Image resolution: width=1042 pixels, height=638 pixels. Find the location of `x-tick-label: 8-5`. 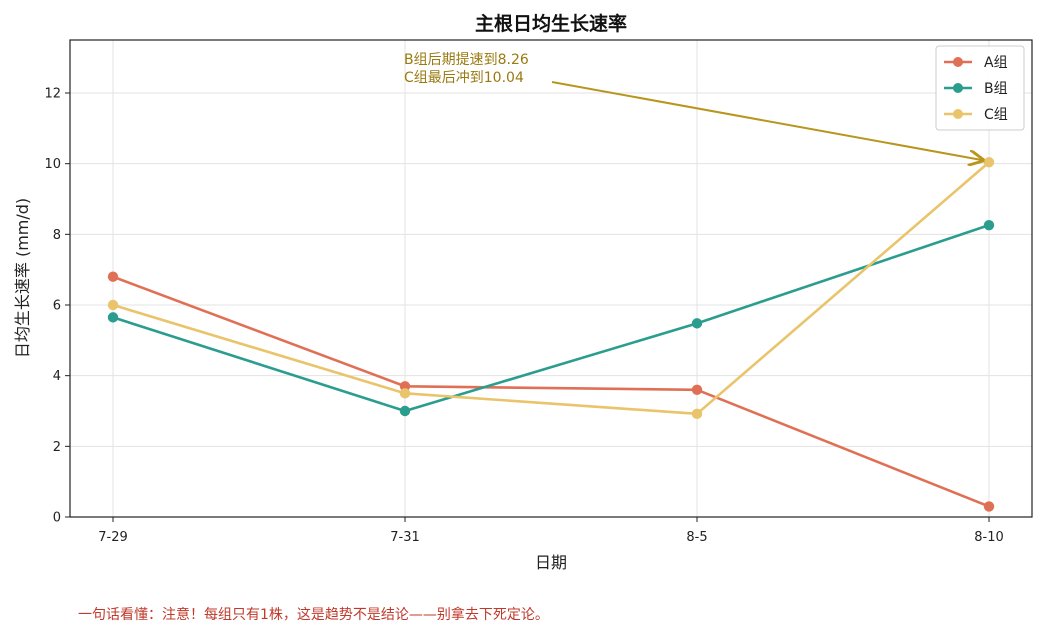

x-tick-label: 8-5 is located at coordinates (696, 537).